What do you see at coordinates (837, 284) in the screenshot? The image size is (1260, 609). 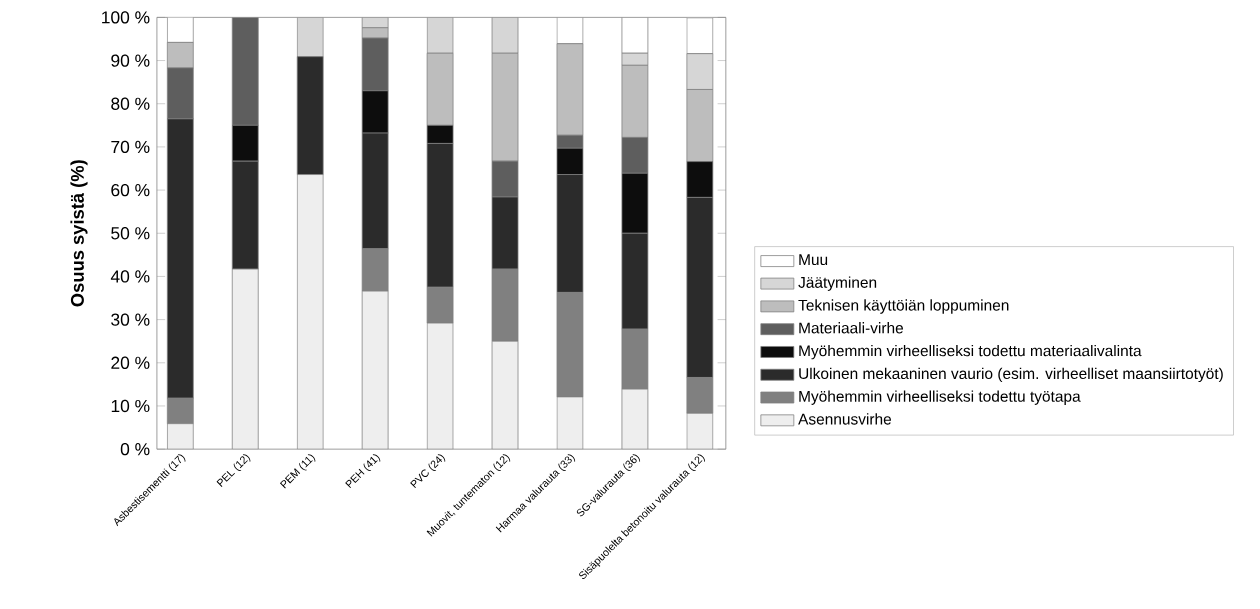 I see `legend-label: Jäätyminen` at bounding box center [837, 284].